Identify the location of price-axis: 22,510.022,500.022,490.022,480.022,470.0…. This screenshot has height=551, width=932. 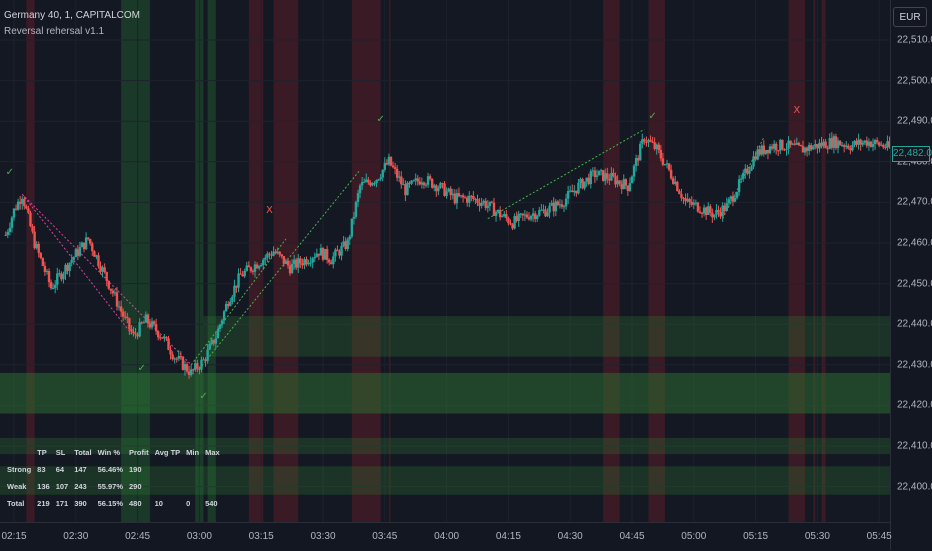
(911, 275).